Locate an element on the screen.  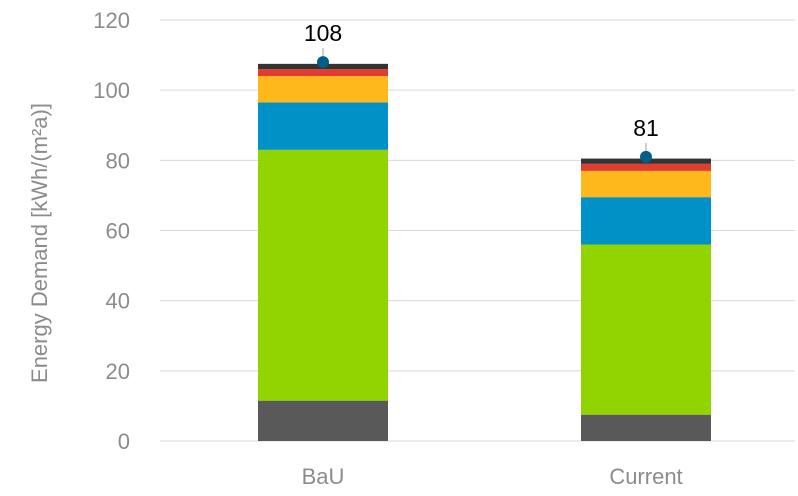
total-value-label: 81 is located at coordinates (646, 128).